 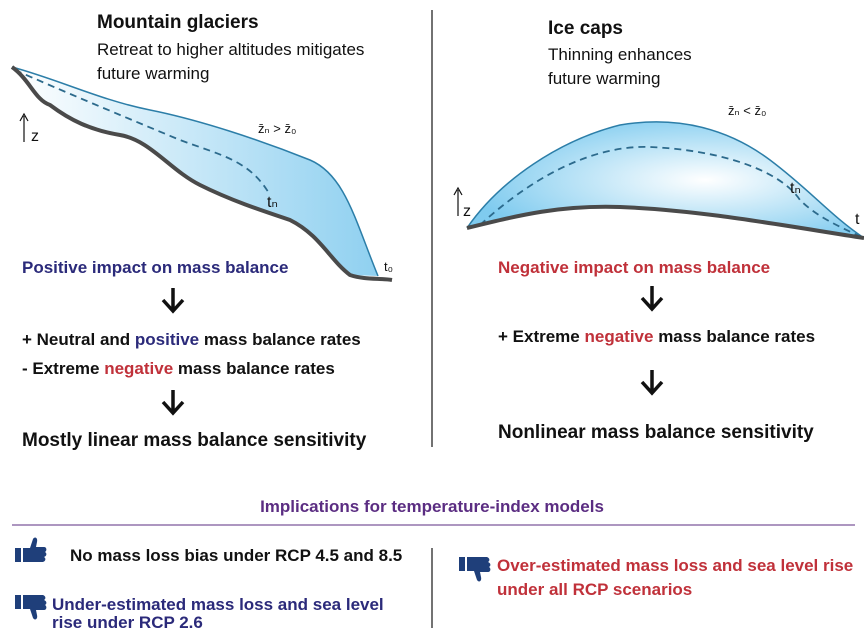 What do you see at coordinates (127, 622) in the screenshot?
I see `implication: rise under RCP 2.6` at bounding box center [127, 622].